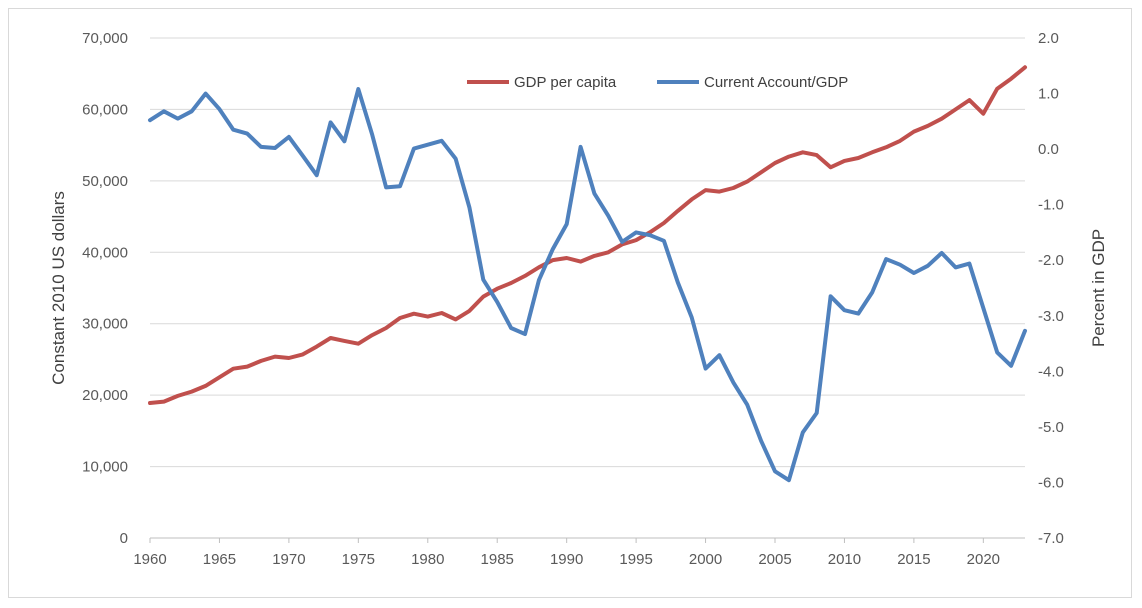  Describe the element at coordinates (105, 252) in the screenshot. I see `y-left-tick-label: 40,000` at that location.